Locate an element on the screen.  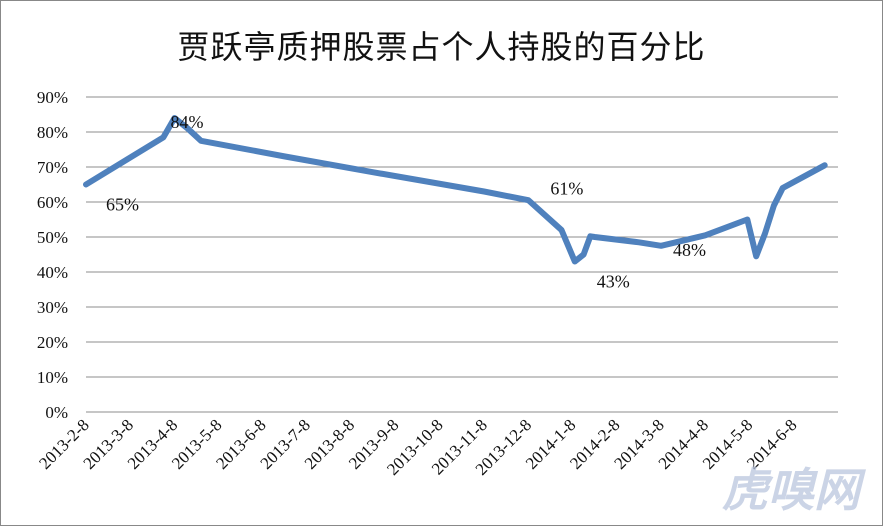
data-label: 84% is located at coordinates (186, 122).